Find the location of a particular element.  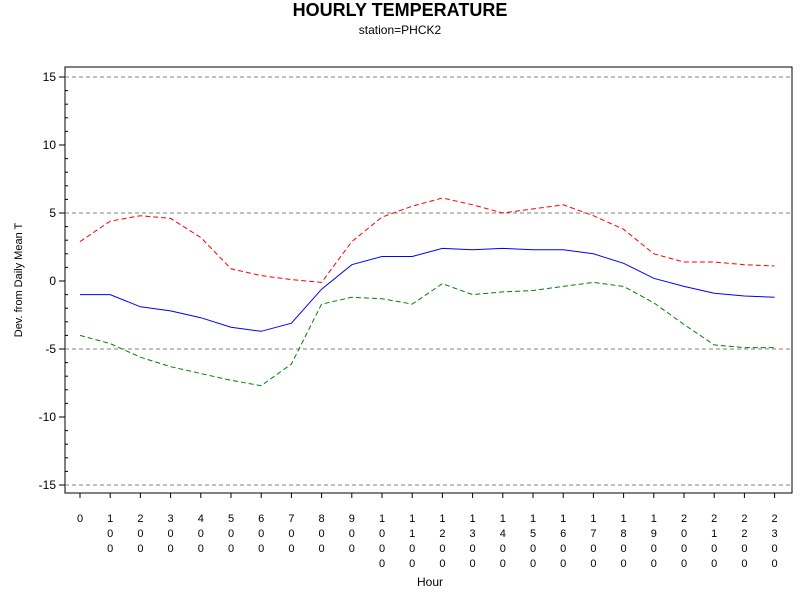

x-axis-label: Hour is located at coordinates (430, 582).